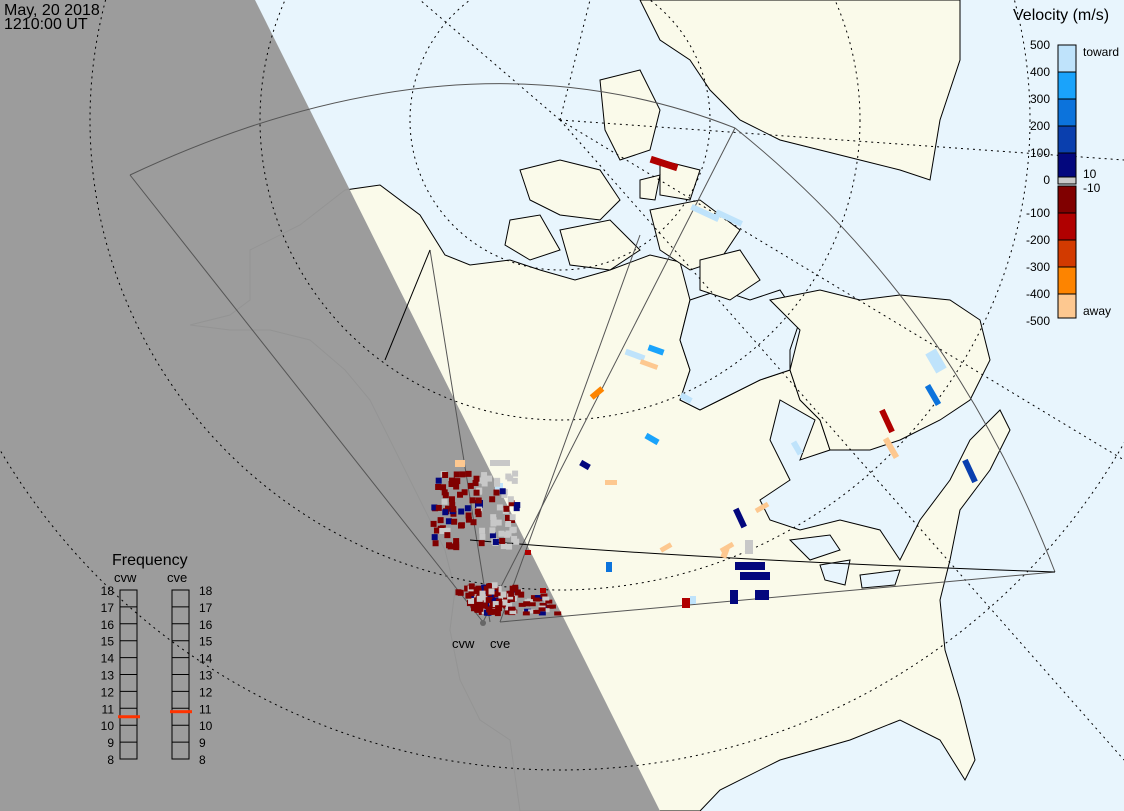 This screenshot has width=1124, height=811. Describe the element at coordinates (205, 709) in the screenshot. I see `frequency-tick: 11` at that location.